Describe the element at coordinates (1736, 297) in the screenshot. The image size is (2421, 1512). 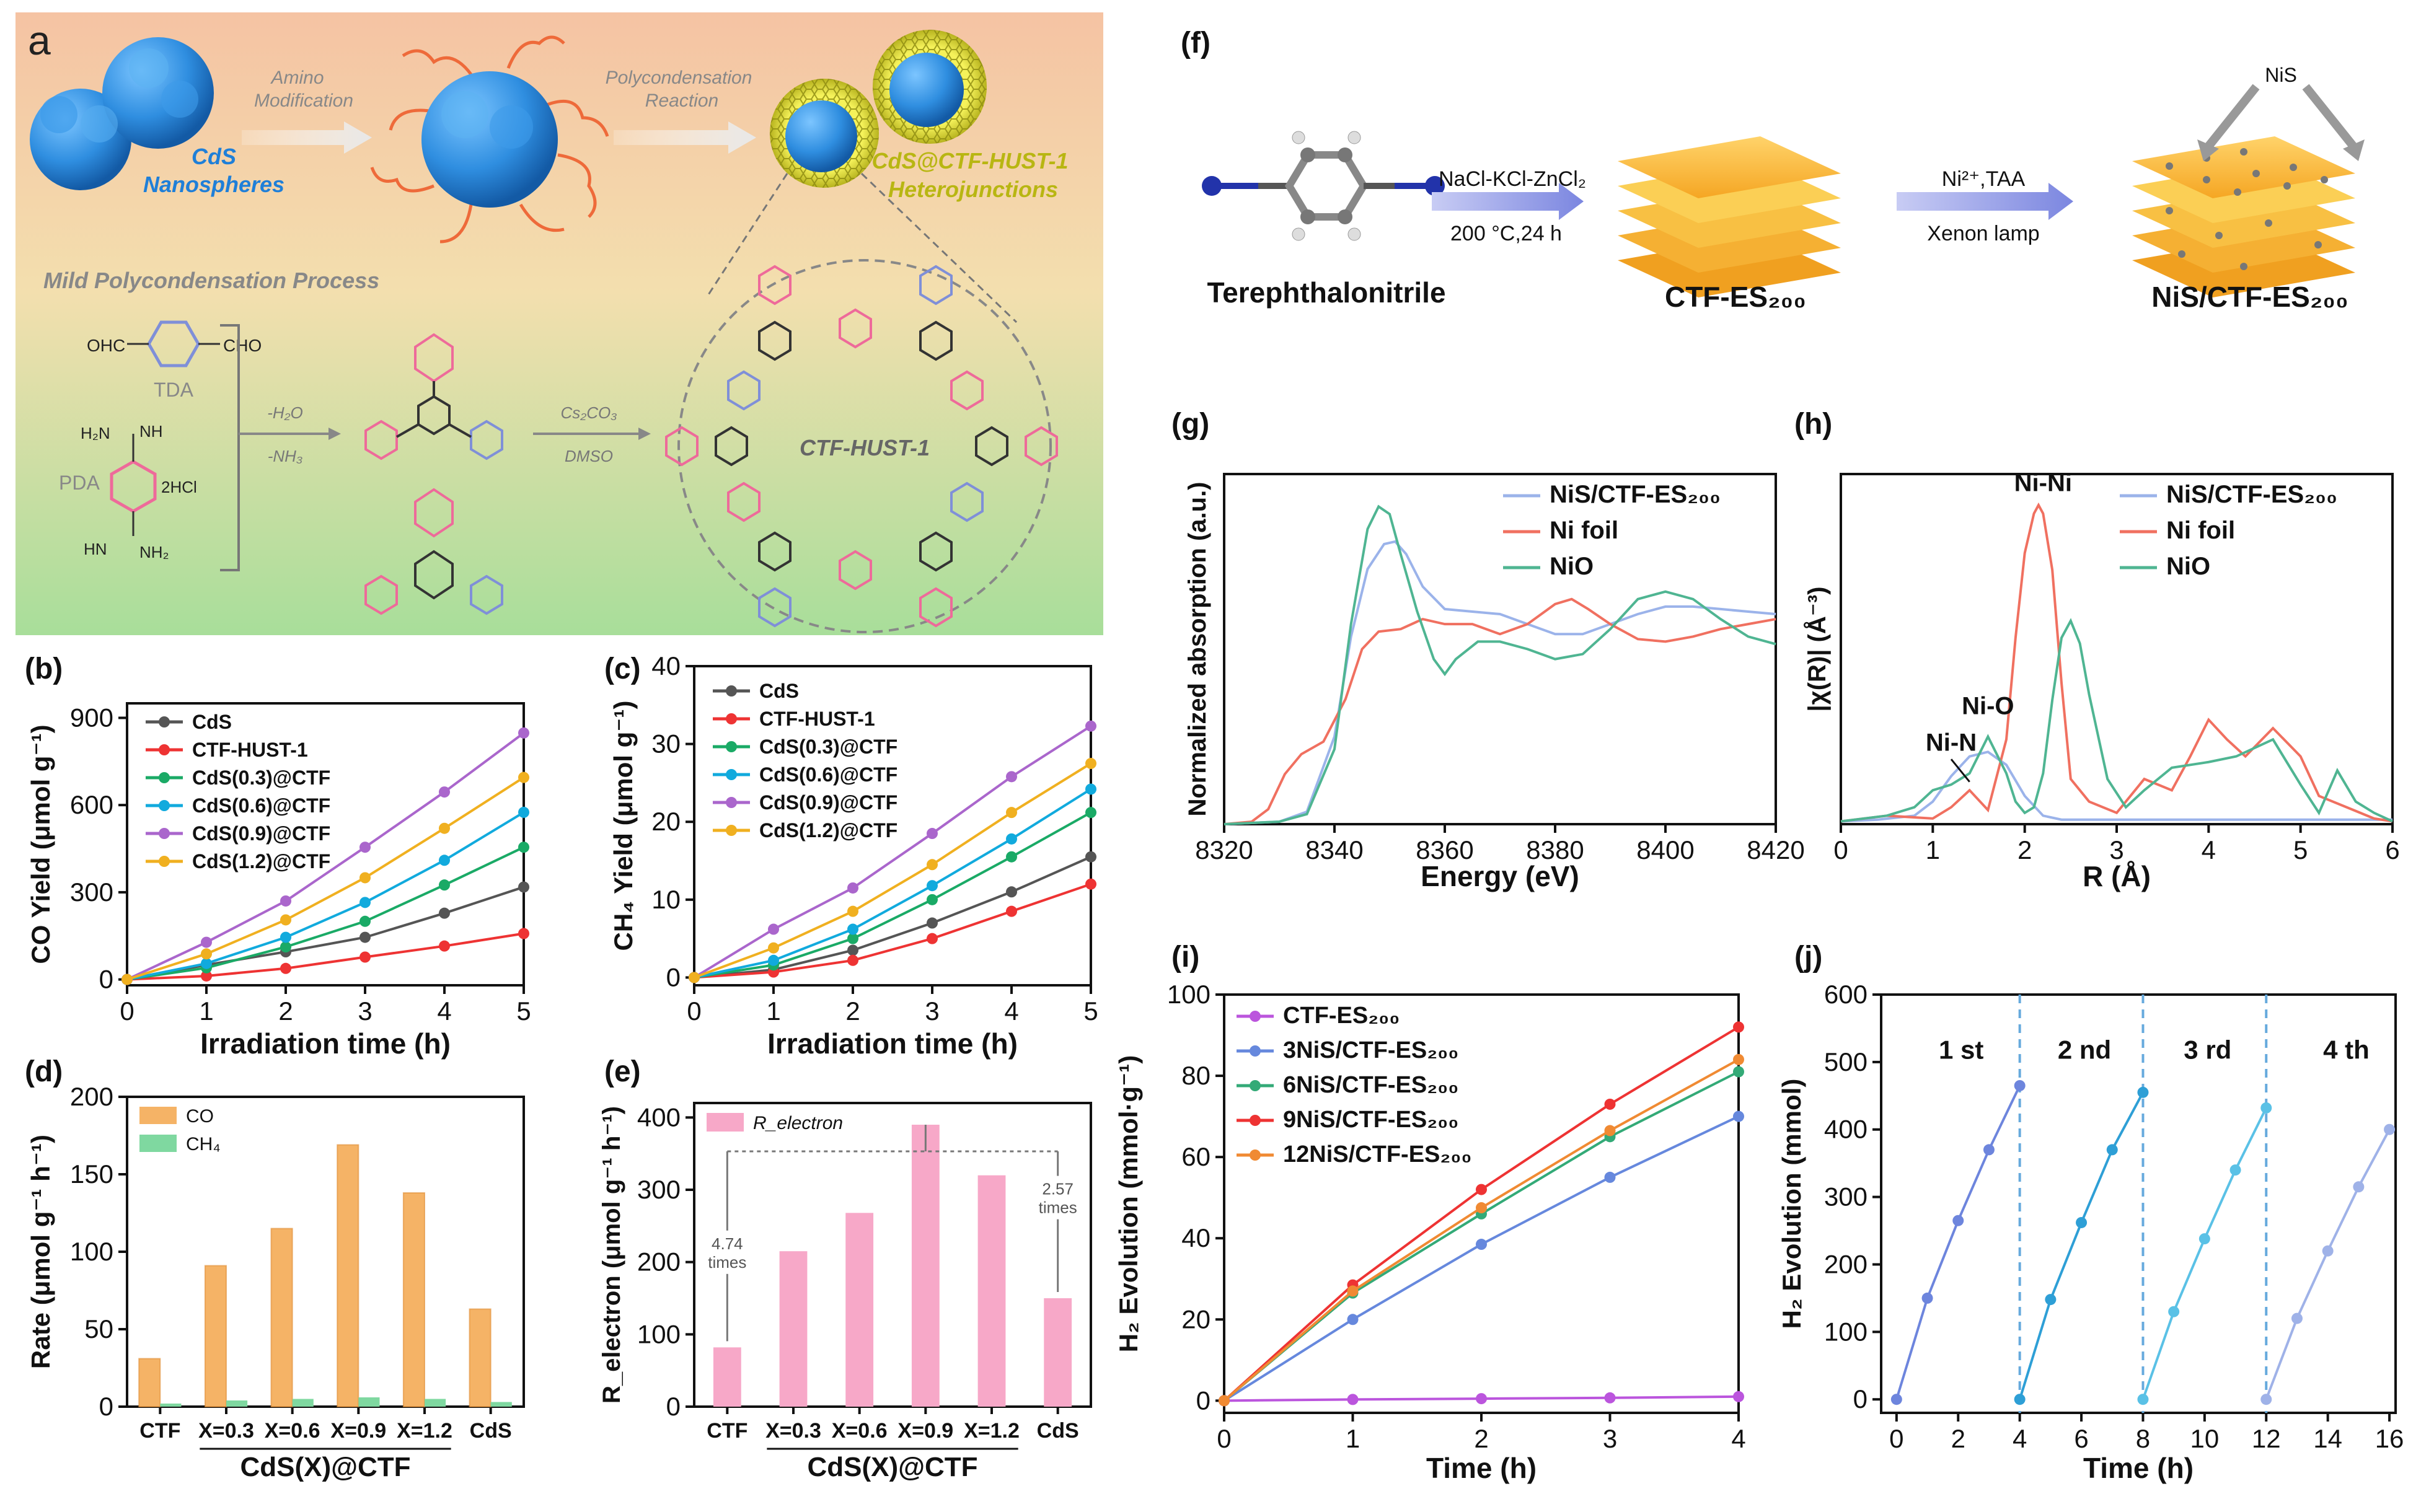
I see `intermediate-label: CTF-ES₂₀₀` at that location.